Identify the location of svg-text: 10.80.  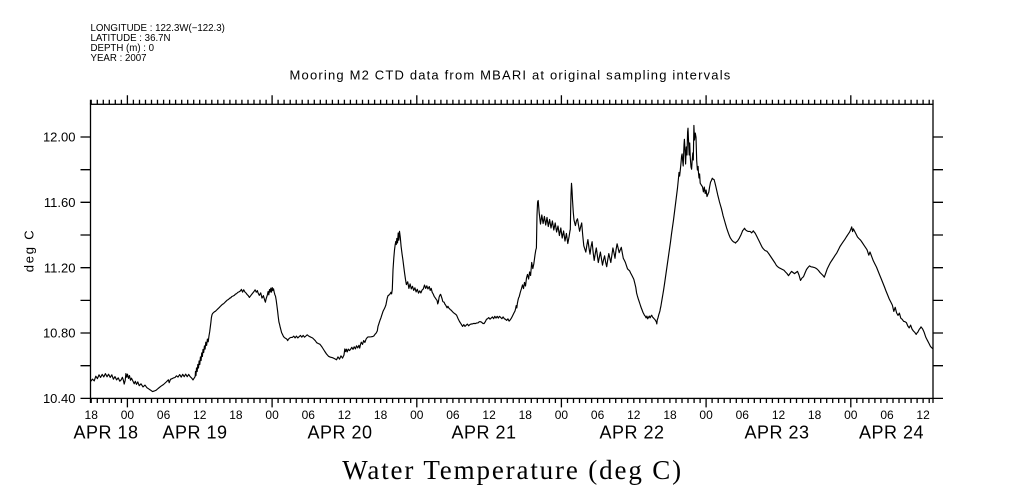
(59, 333).